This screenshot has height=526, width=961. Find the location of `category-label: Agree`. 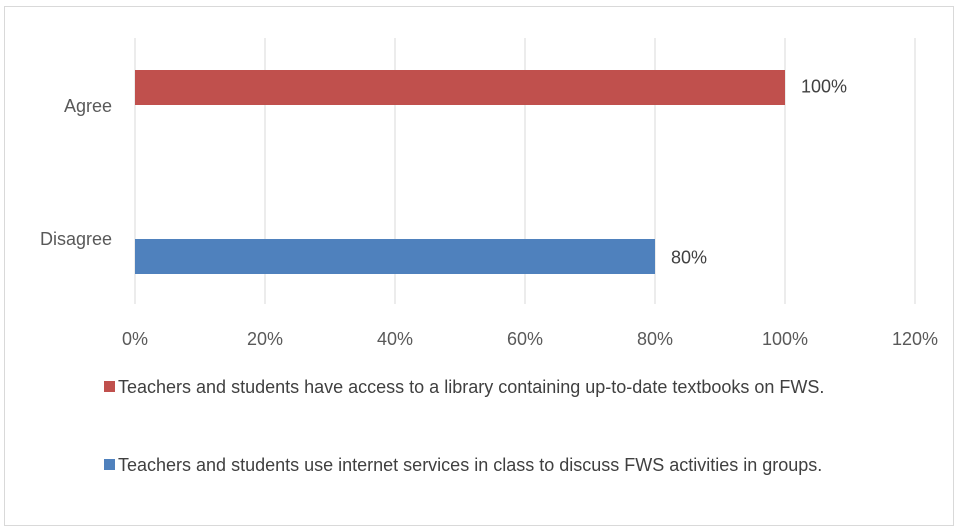

category-label: Agree is located at coordinates (88, 106).